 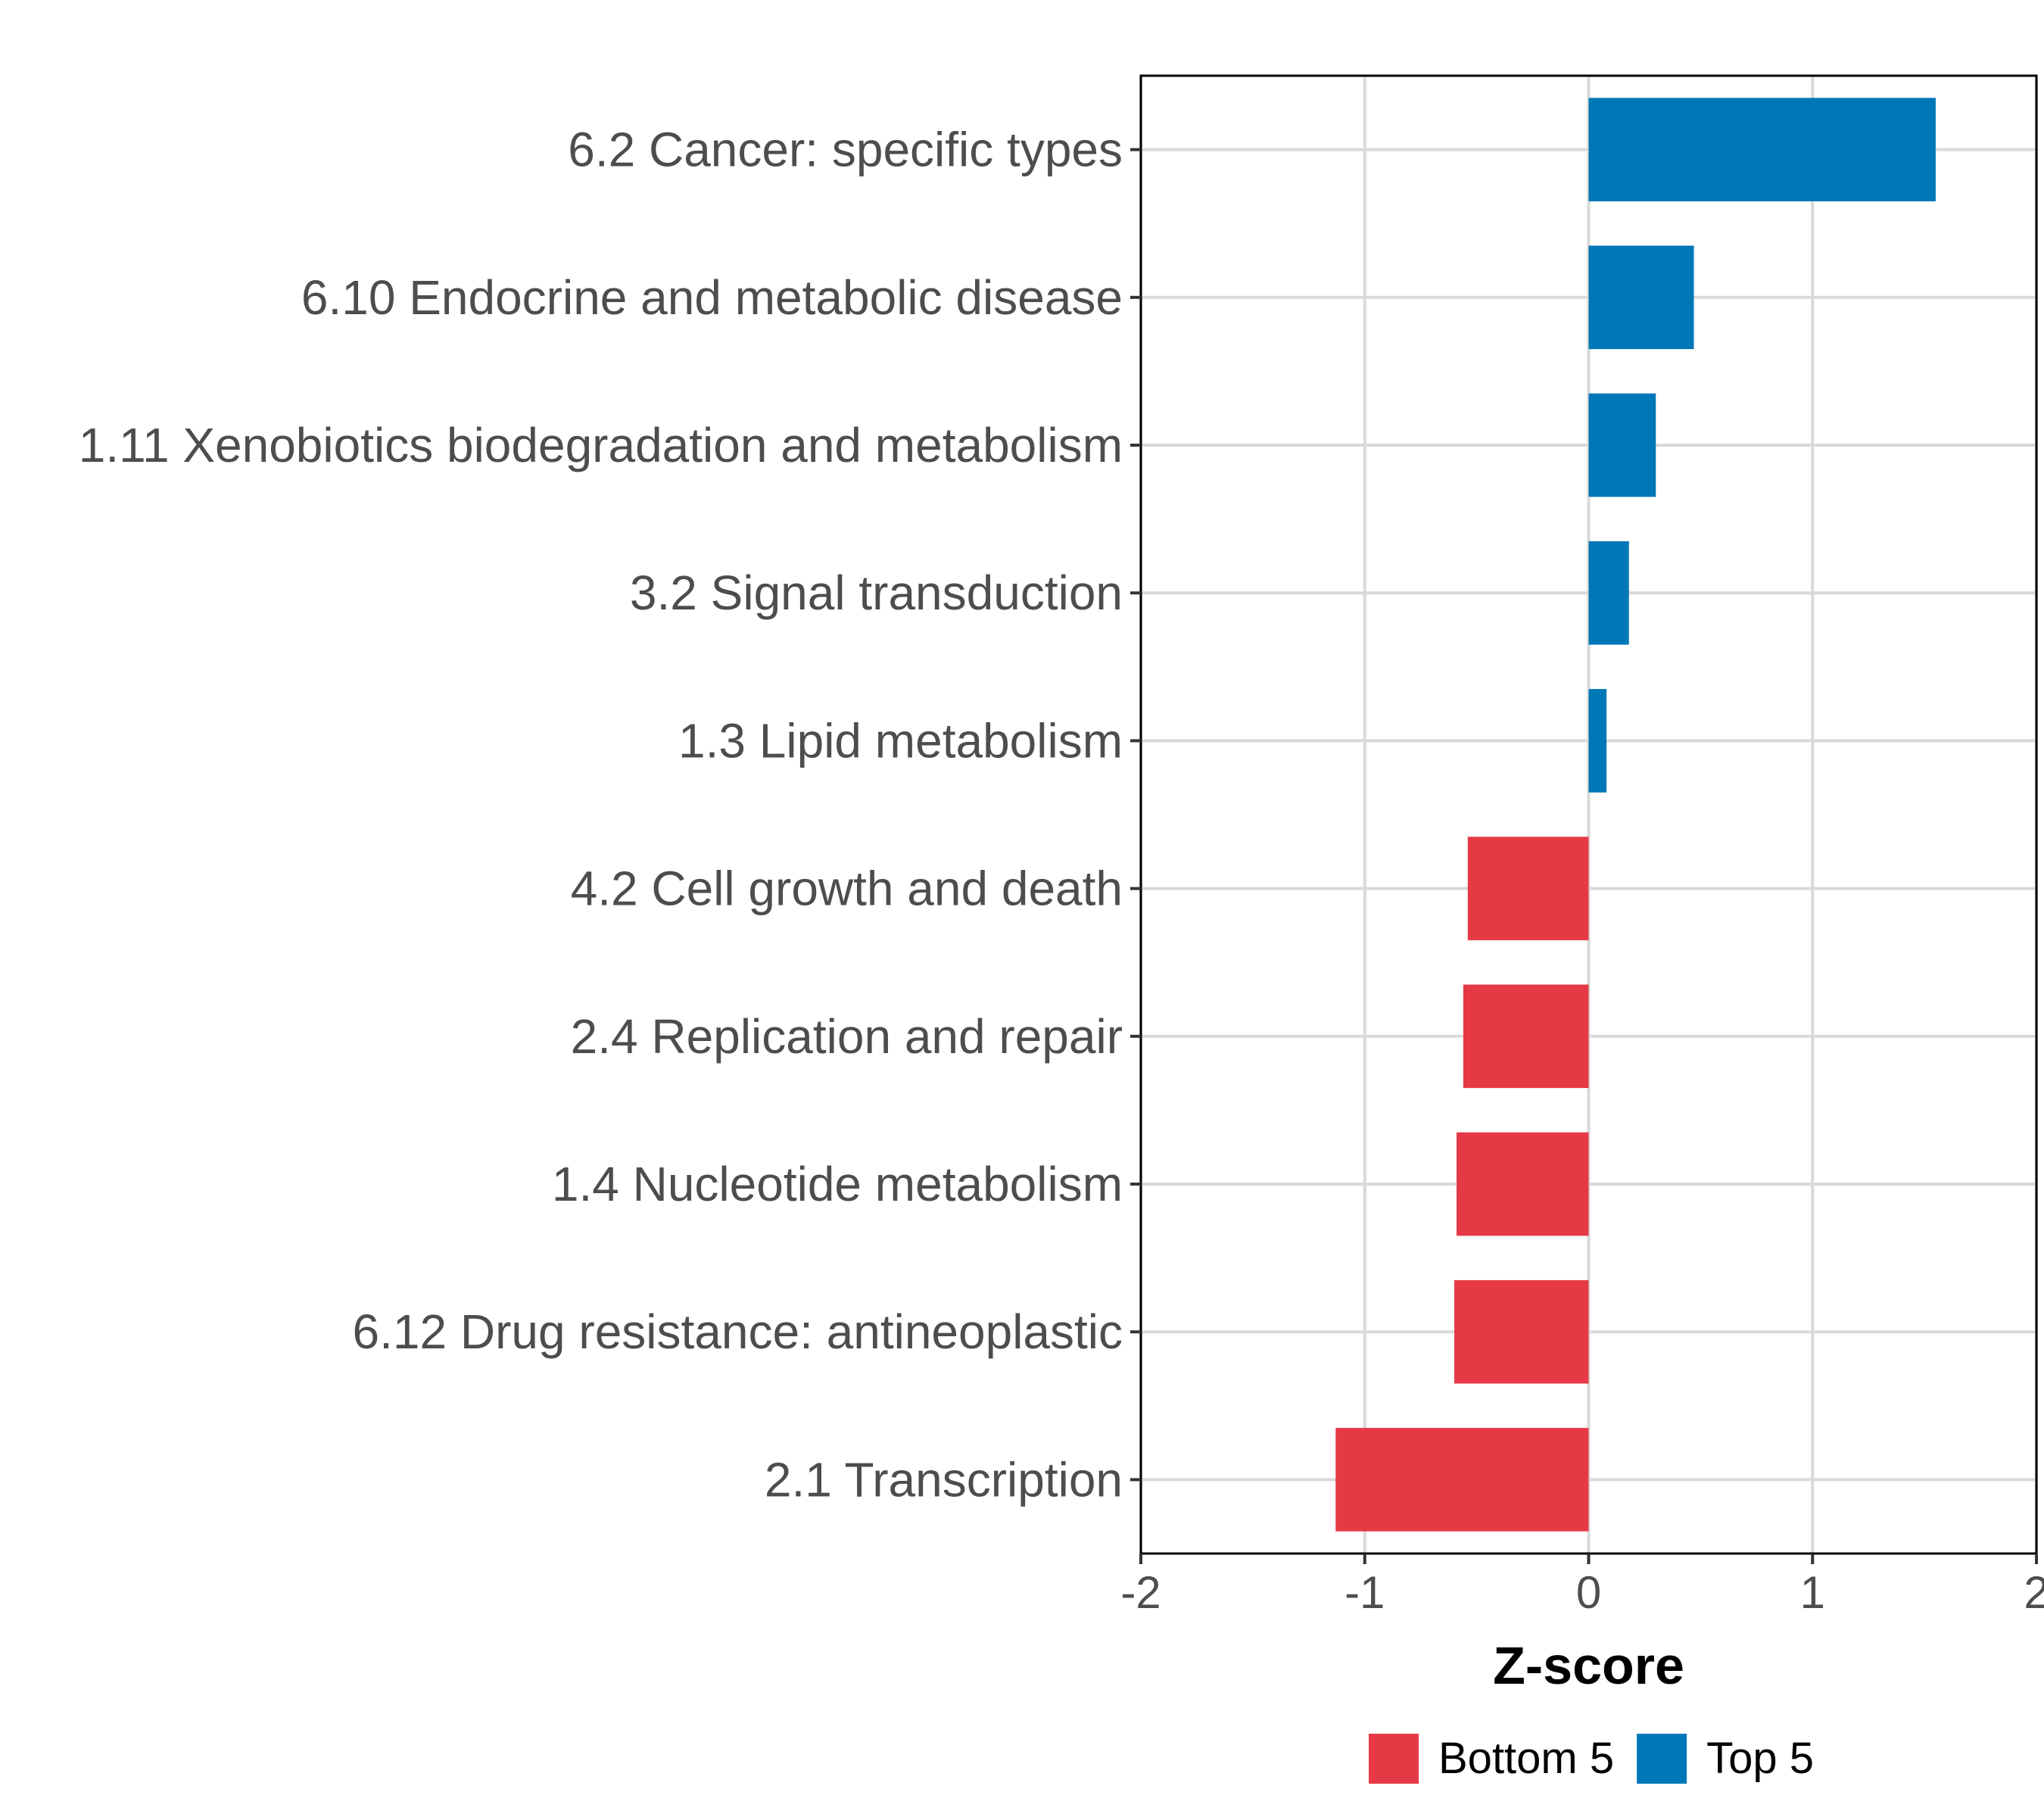 I want to click on x-tick-label: 2, so click(x=2034, y=1592).